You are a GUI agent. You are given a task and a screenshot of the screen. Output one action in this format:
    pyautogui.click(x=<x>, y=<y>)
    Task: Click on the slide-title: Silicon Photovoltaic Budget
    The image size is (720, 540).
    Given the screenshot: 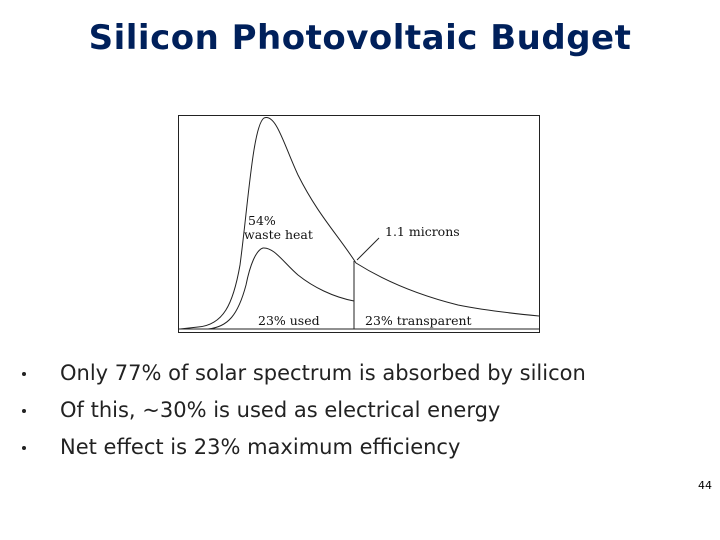 What is the action you would take?
    pyautogui.click(x=360, y=38)
    